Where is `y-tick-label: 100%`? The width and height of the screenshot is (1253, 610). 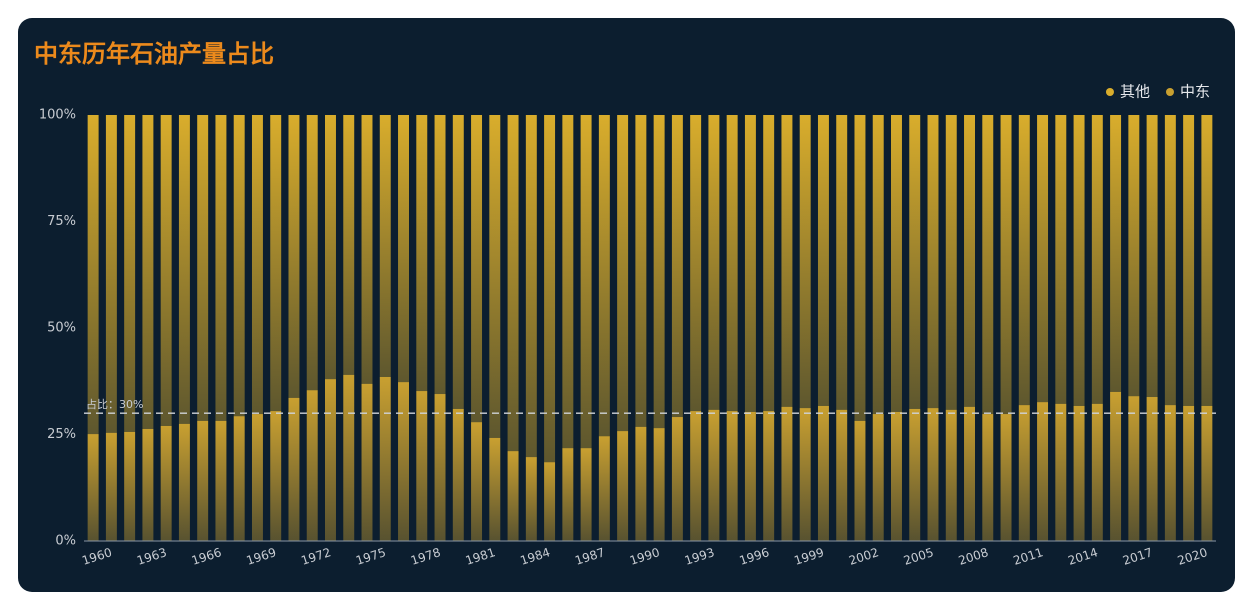
y-tick-label: 100% is located at coordinates (57, 115).